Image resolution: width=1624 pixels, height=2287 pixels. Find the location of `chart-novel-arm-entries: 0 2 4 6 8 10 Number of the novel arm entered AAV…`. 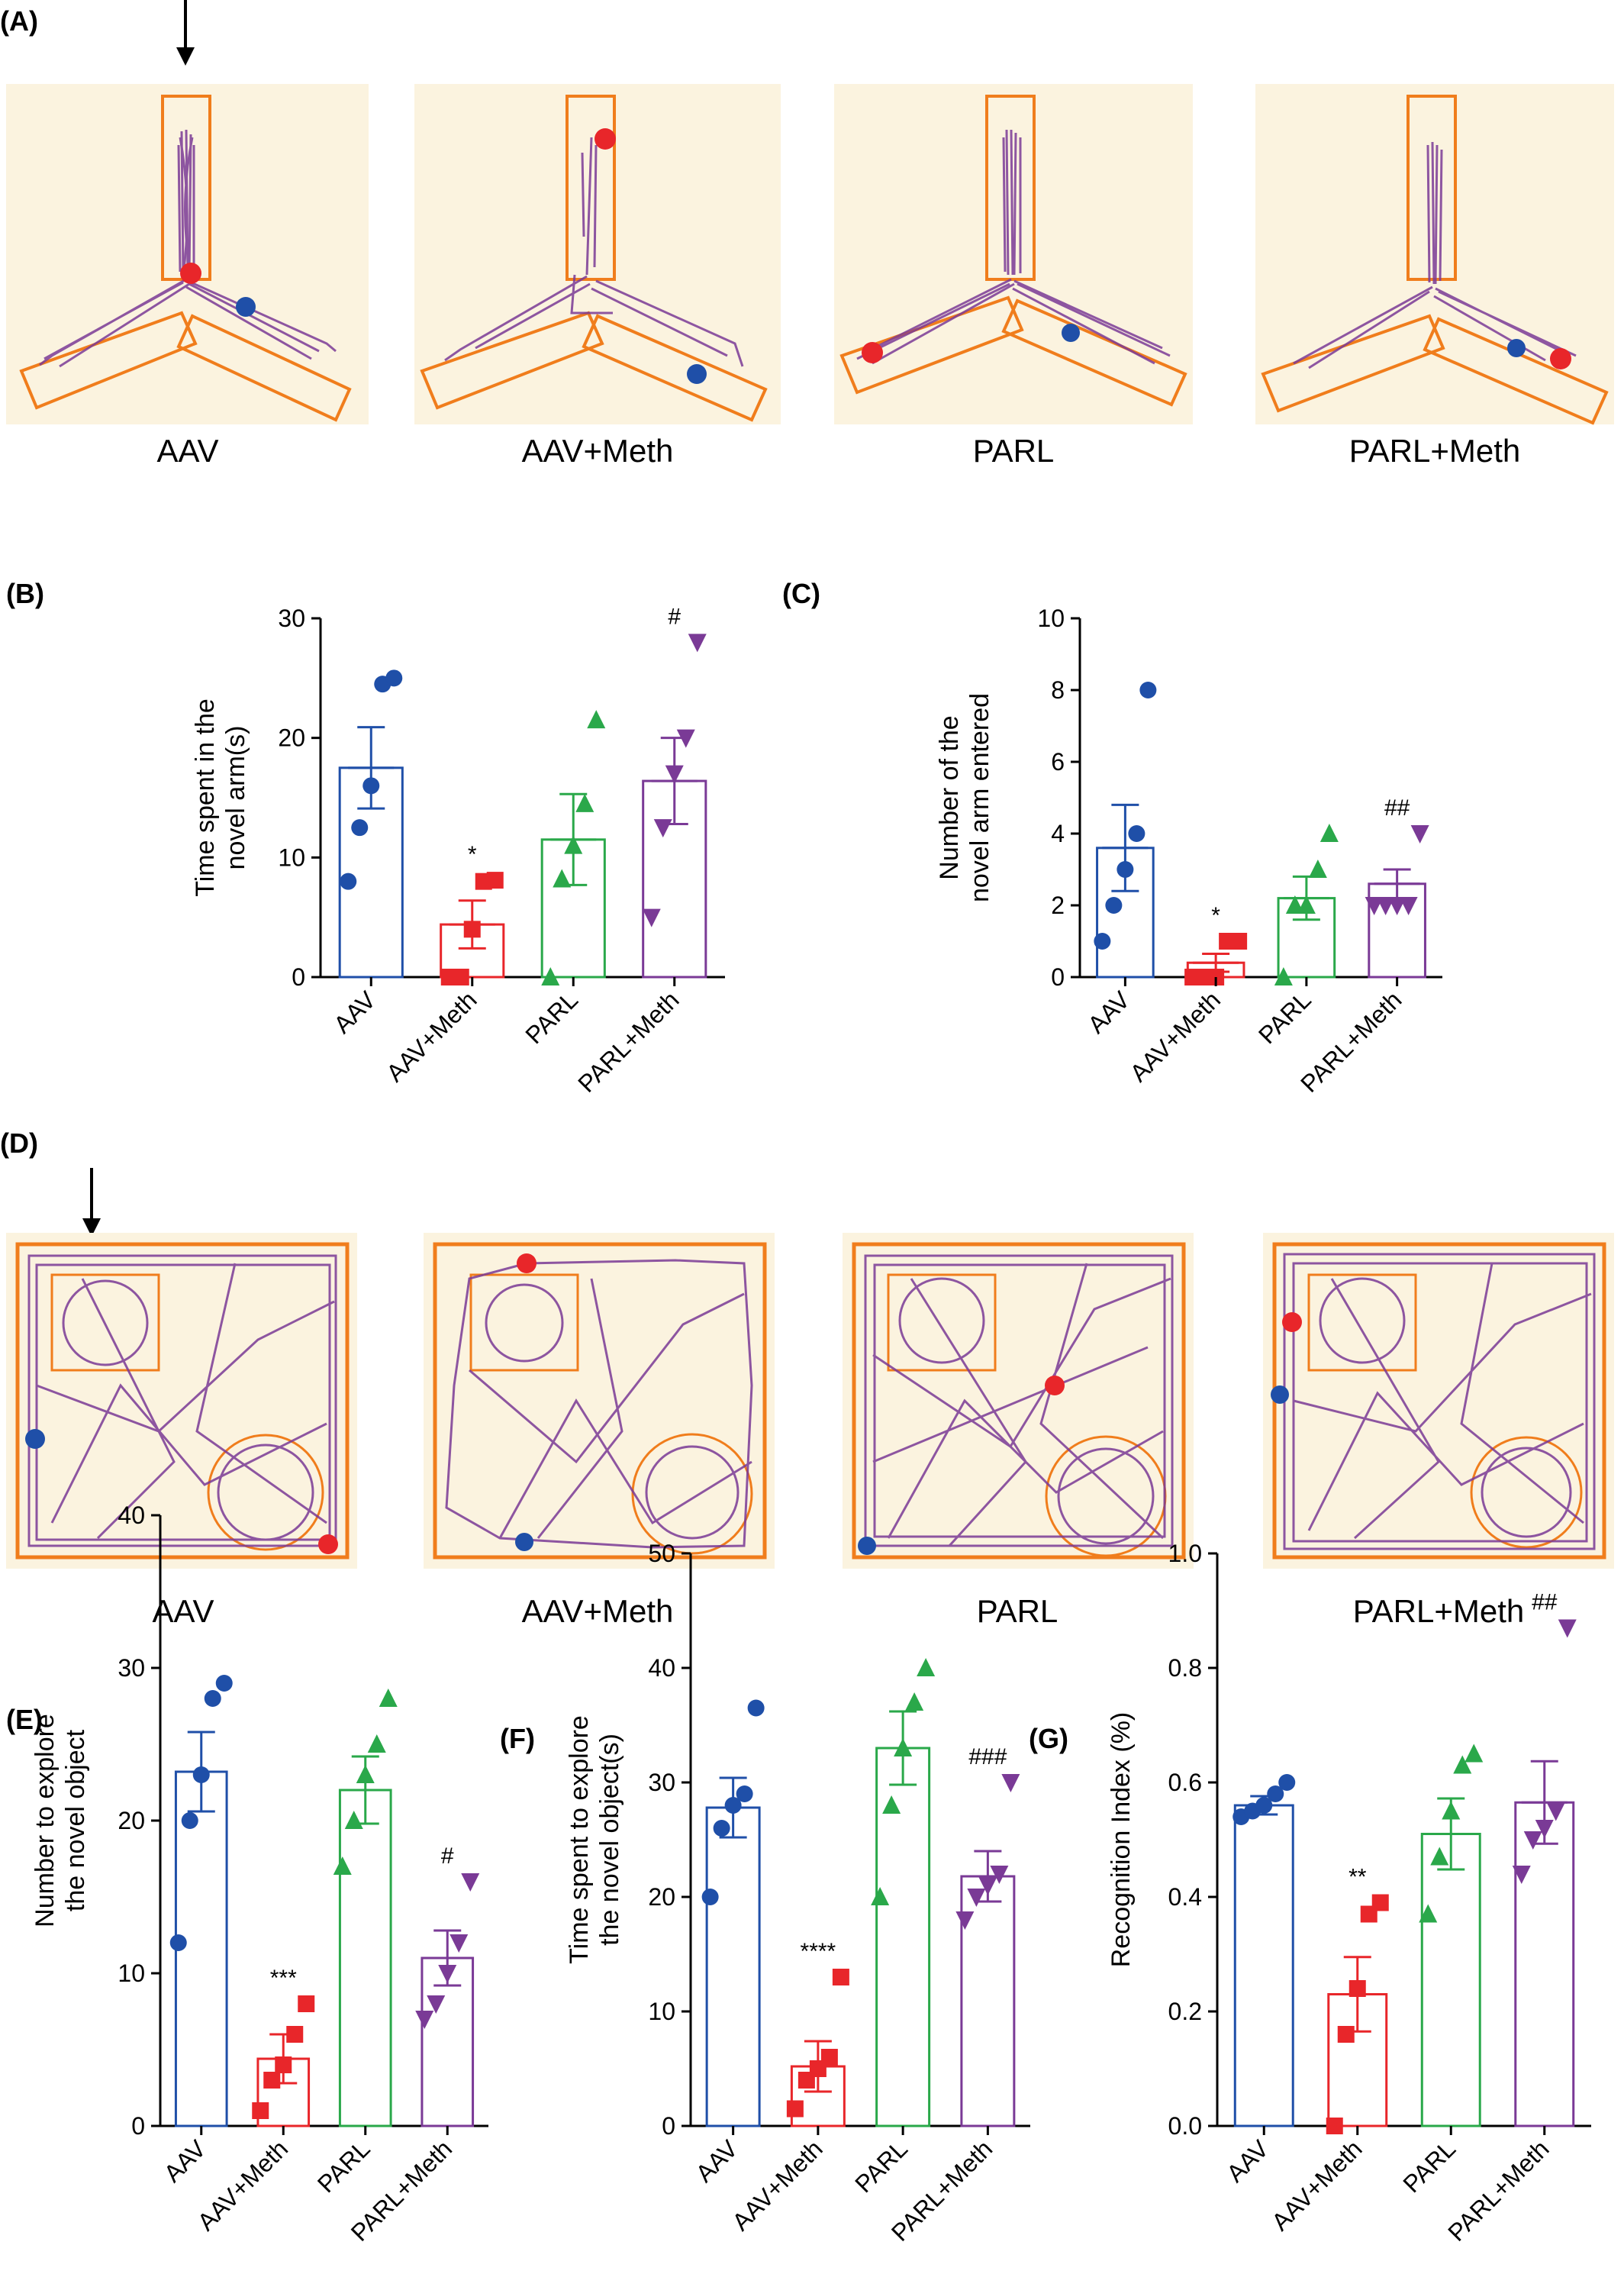

chart-novel-arm-entries: 0 2 4 6 8 10 Number of the novel arm entered AAV… is located at coordinates (1188, 851).